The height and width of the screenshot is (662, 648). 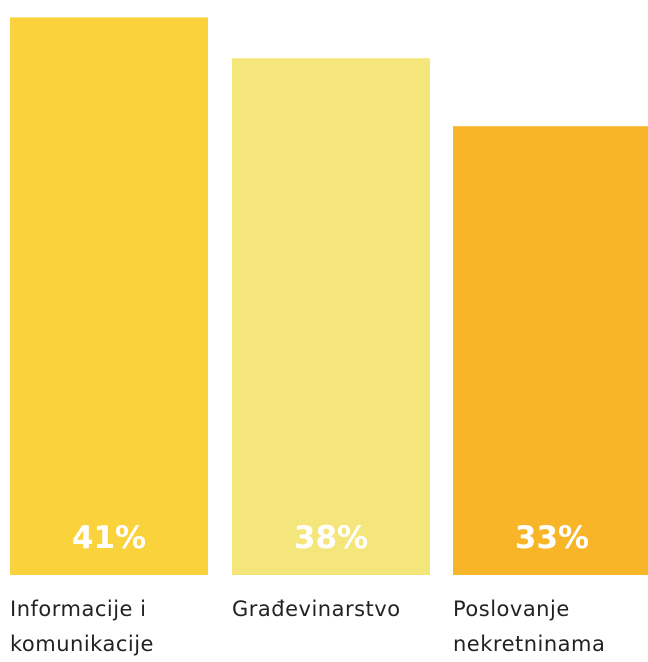 I want to click on category-label: Poslovanje nekretninama, so click(x=529, y=626).